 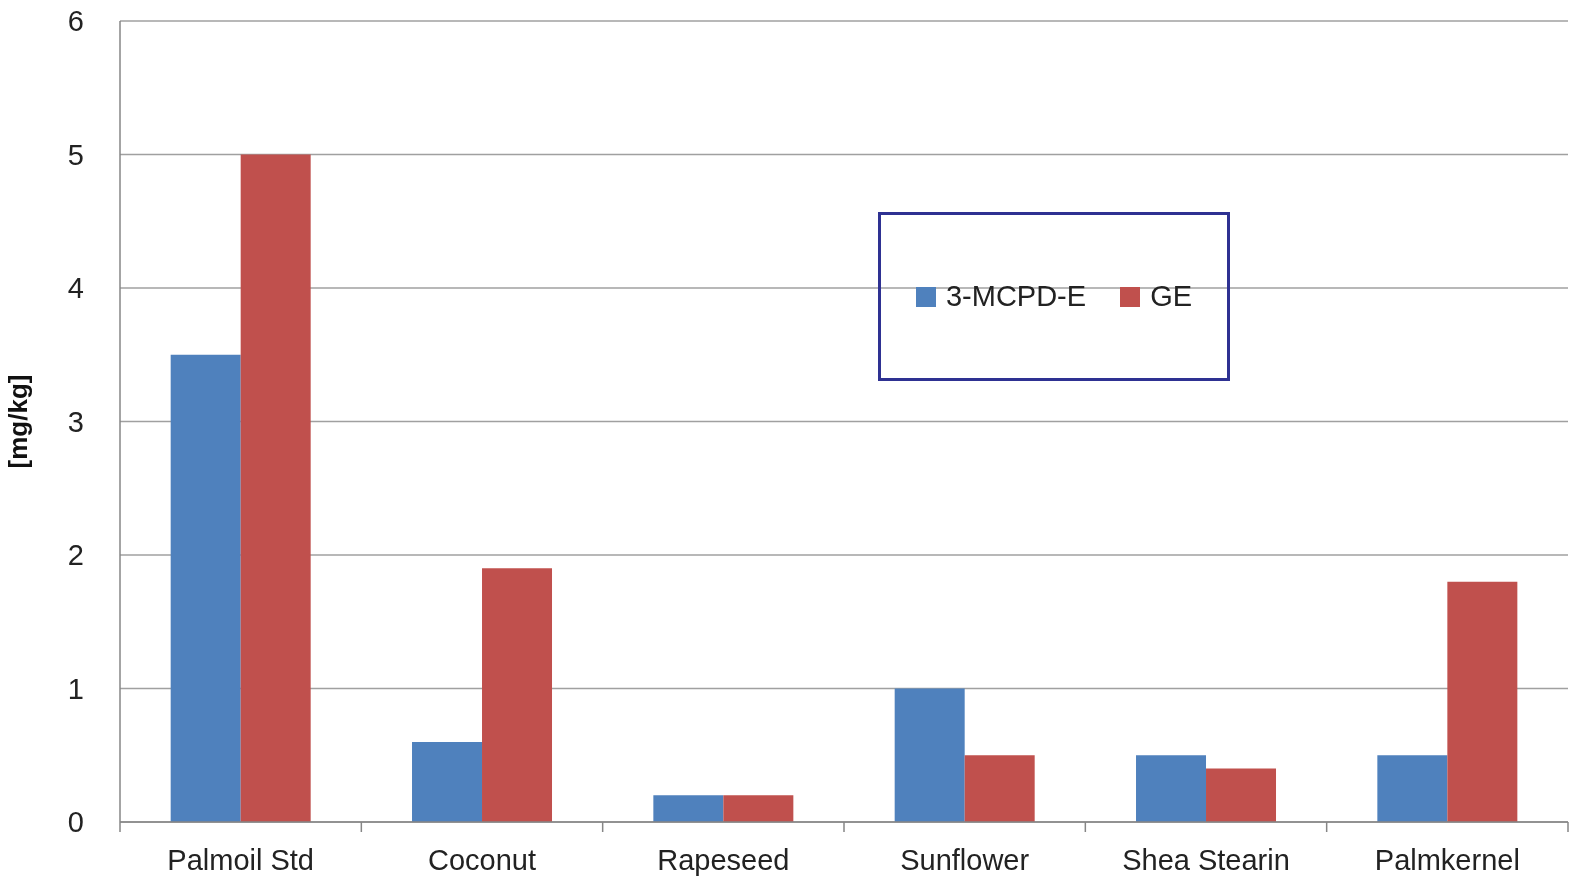 What do you see at coordinates (75, 154) in the screenshot?
I see `y-tick-label: 5` at bounding box center [75, 154].